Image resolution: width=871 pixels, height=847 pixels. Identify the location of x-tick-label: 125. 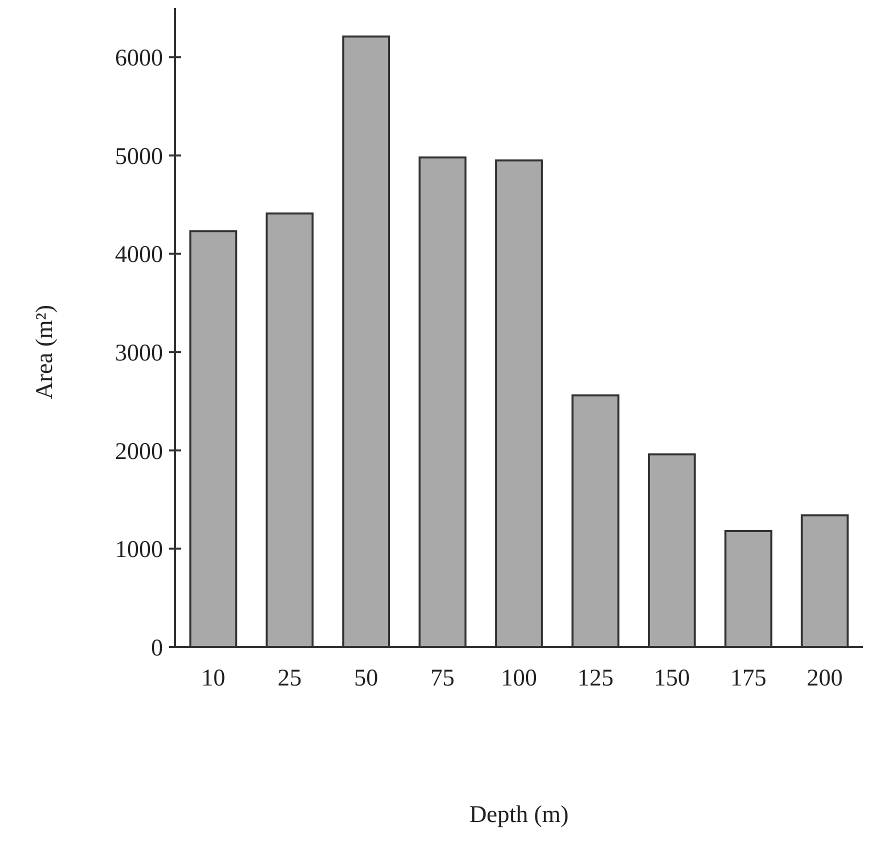
(595, 678).